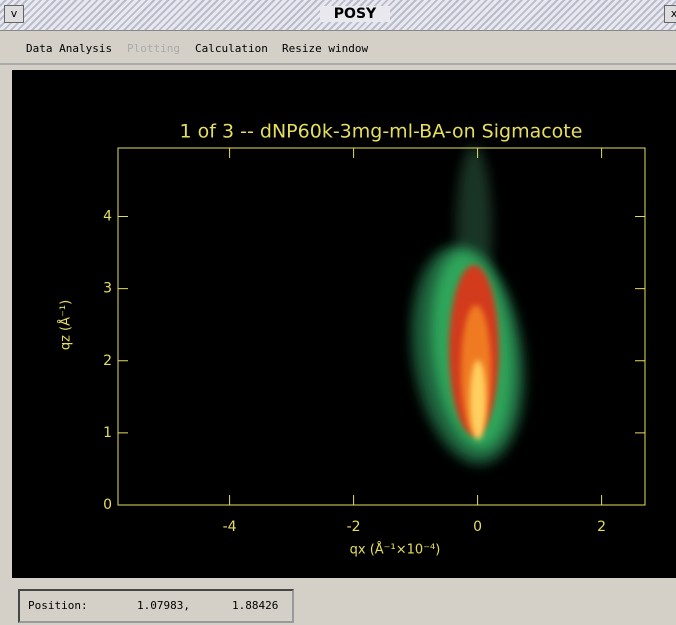 This screenshot has width=676, height=625. Describe the element at coordinates (354, 527) in the screenshot. I see `x-tick-label: -2` at that location.